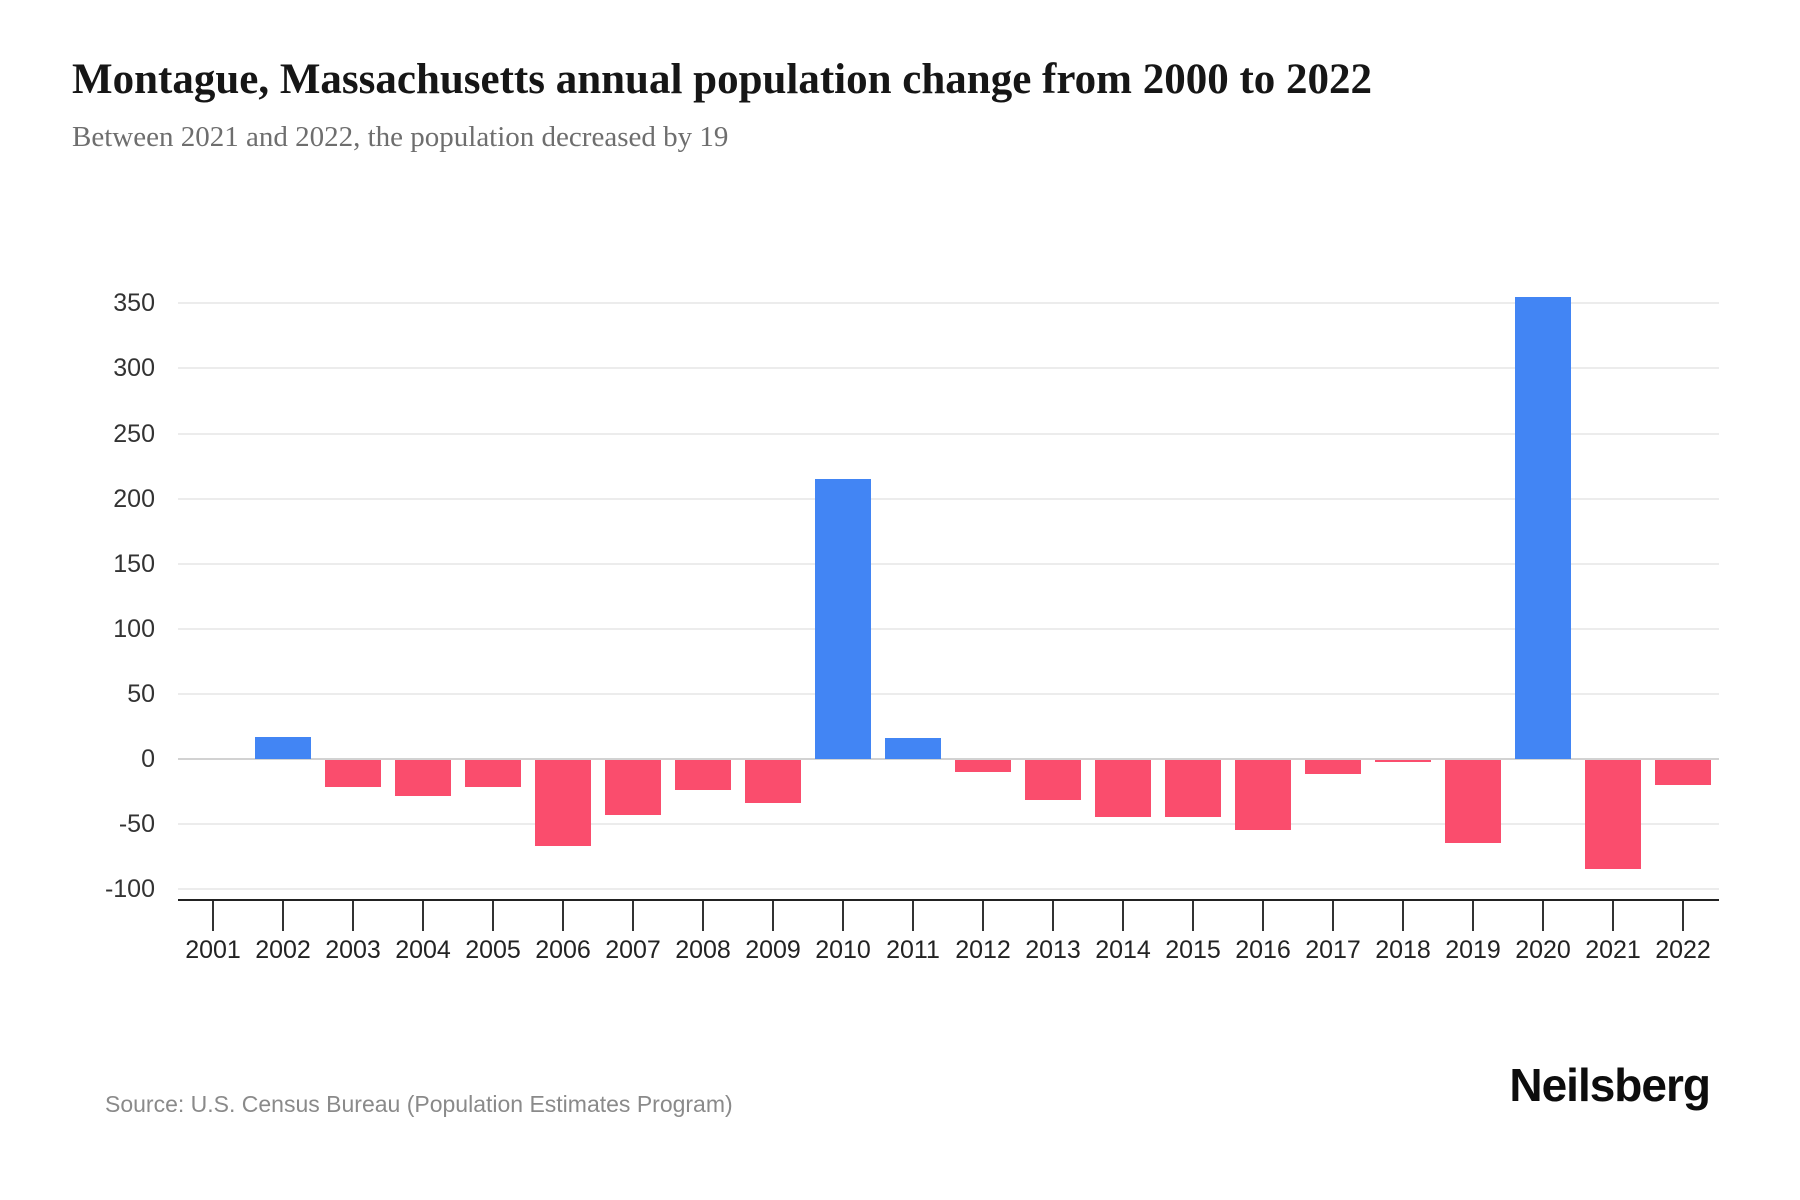 The height and width of the screenshot is (1200, 1800). What do you see at coordinates (983, 950) in the screenshot?
I see `x-axis-tick-label: 2012` at bounding box center [983, 950].